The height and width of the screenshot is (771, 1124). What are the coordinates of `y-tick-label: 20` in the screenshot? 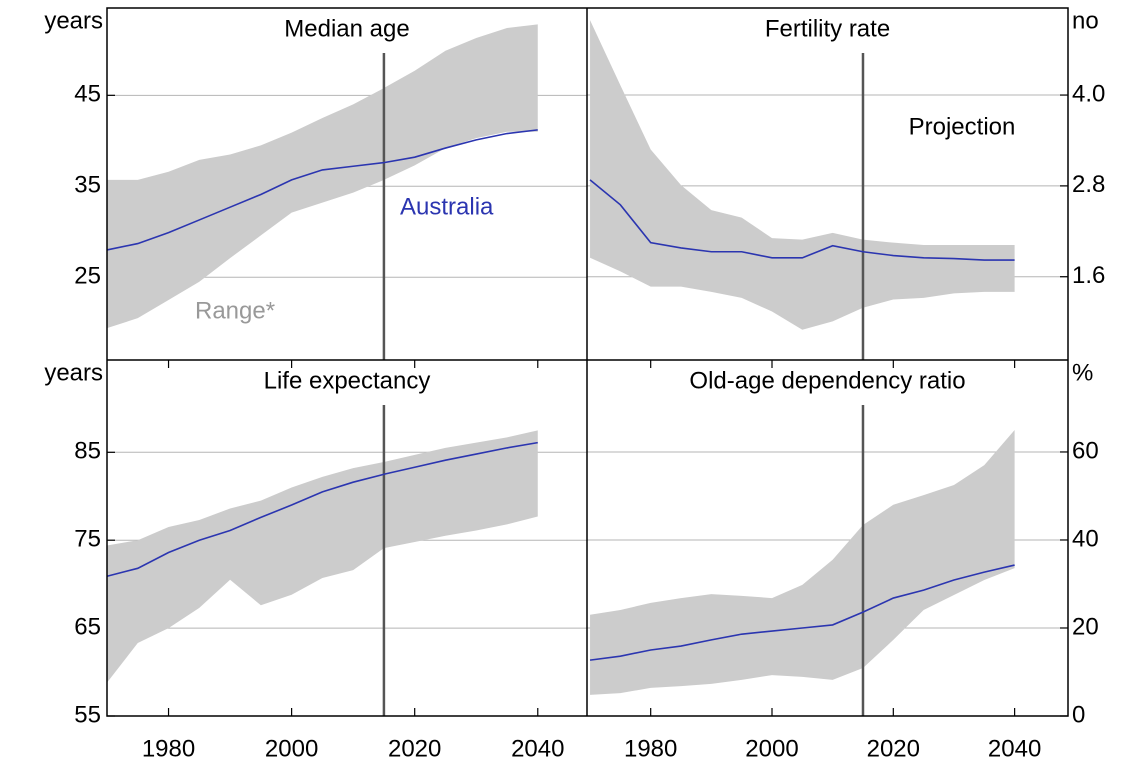 It's located at (1085, 626).